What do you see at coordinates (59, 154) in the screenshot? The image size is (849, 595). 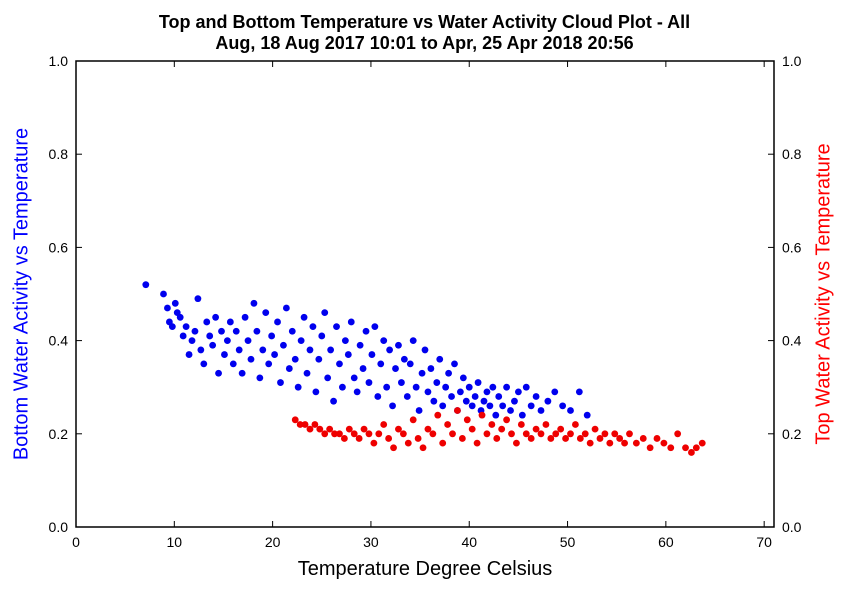 I see `y-tick-label-left: 0.8` at bounding box center [59, 154].